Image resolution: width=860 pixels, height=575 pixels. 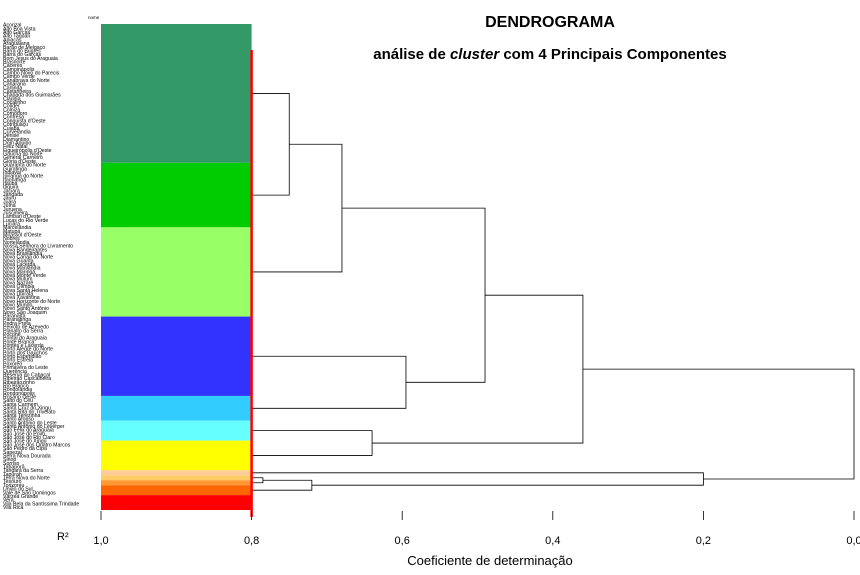 I want to click on member-label: Cotriguaçu, so click(x=15, y=125).